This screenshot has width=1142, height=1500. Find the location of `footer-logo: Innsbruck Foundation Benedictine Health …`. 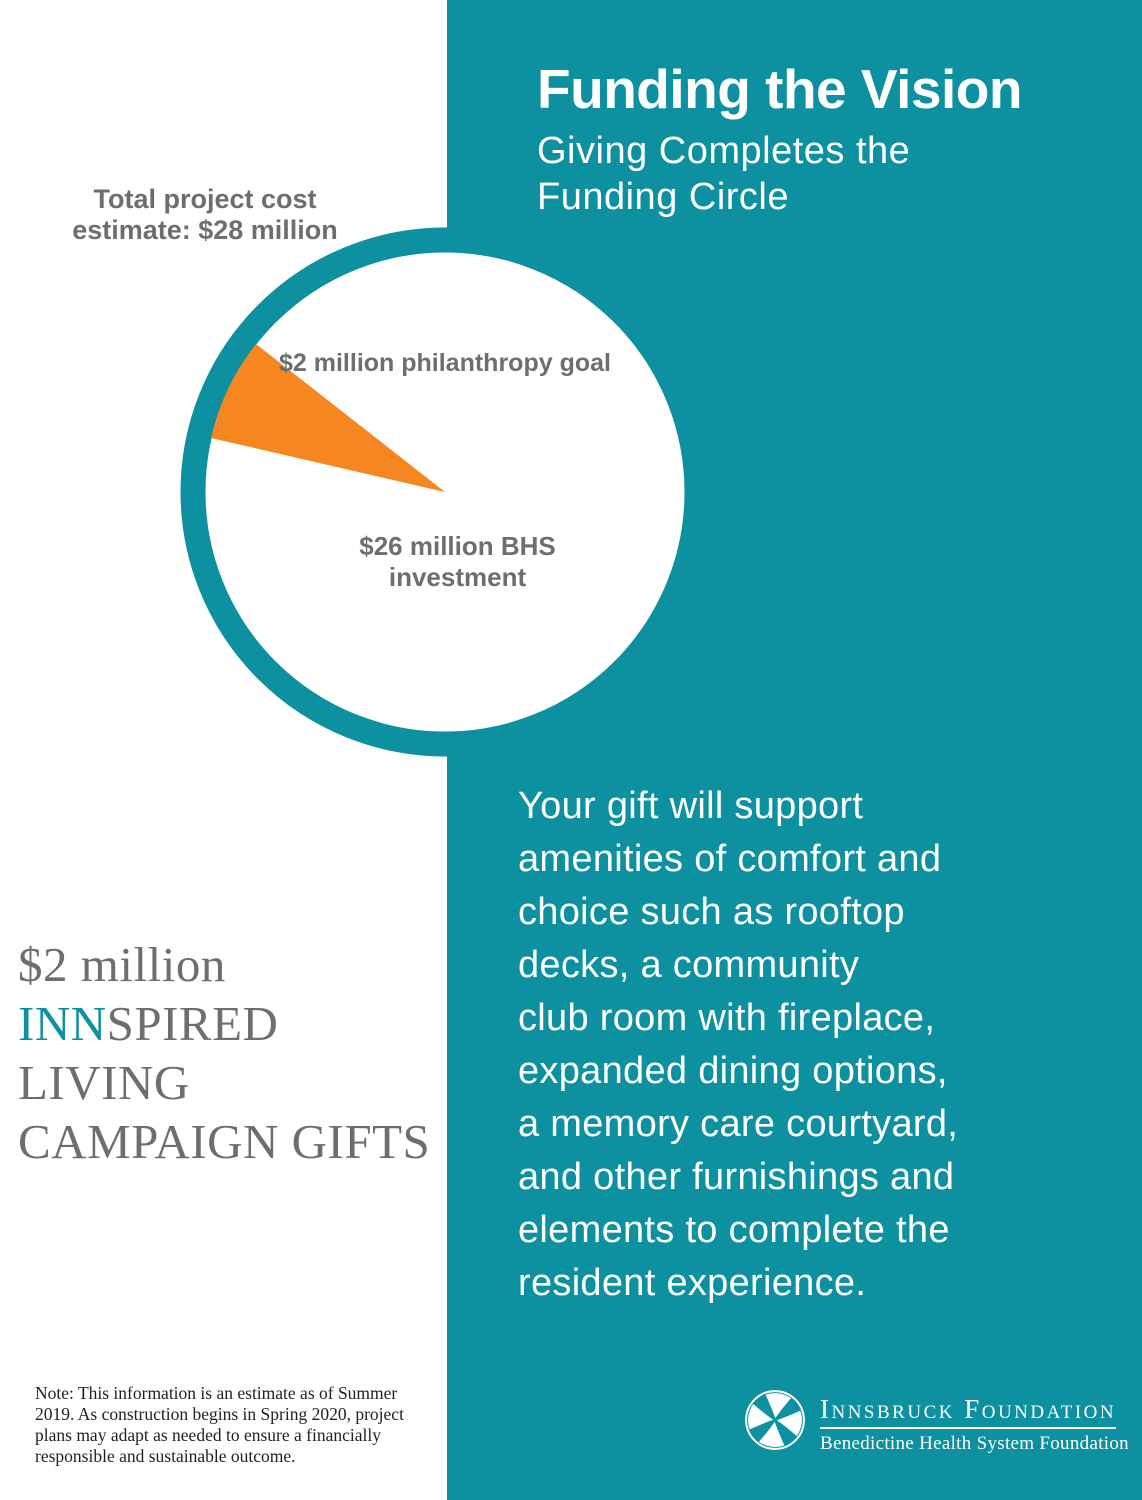

footer-logo: Innsbruck Foundation Benedictine Health … is located at coordinates (935, 1421).